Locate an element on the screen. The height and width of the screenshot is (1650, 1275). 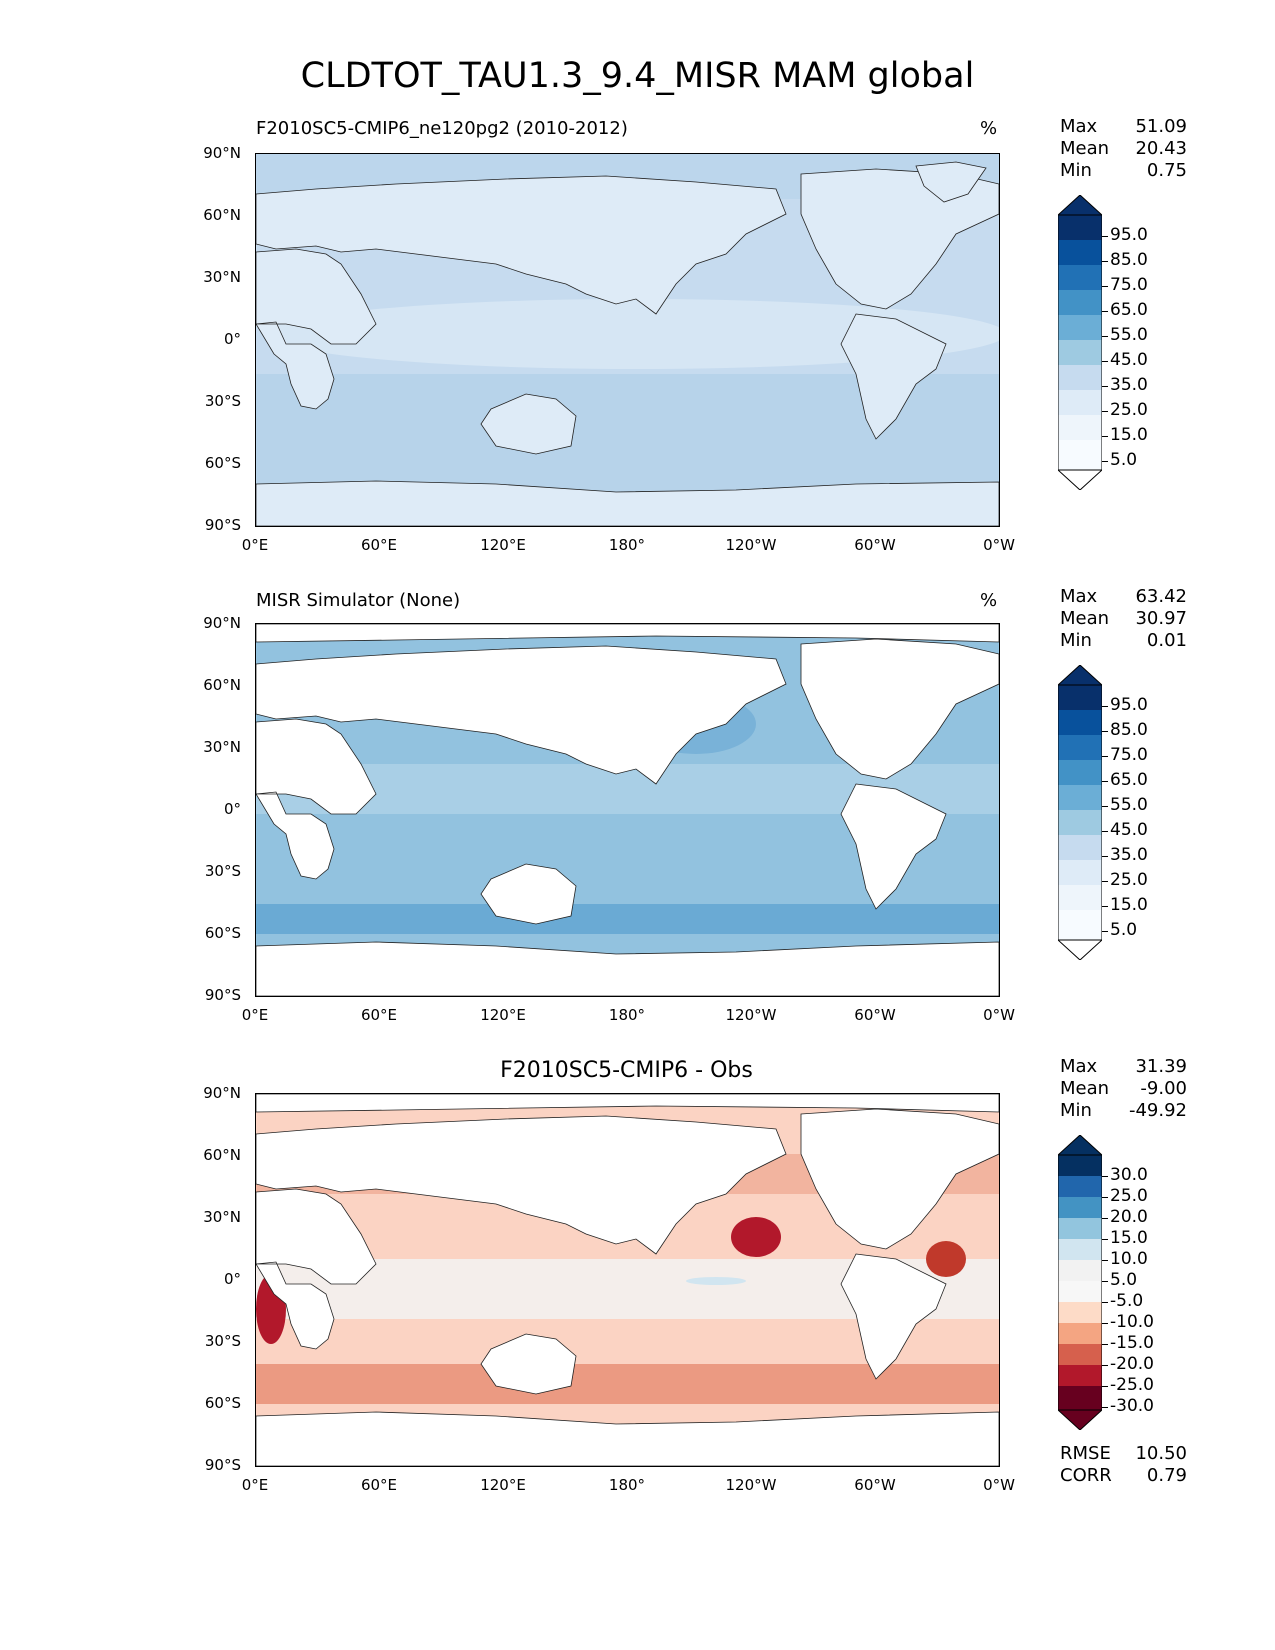
panel2-lon-label: 120°W is located at coordinates (751, 1015).